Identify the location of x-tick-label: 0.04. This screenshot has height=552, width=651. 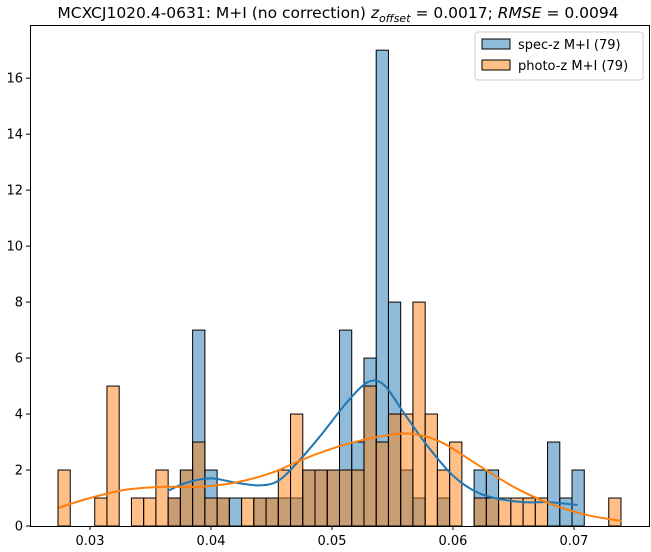
(211, 541).